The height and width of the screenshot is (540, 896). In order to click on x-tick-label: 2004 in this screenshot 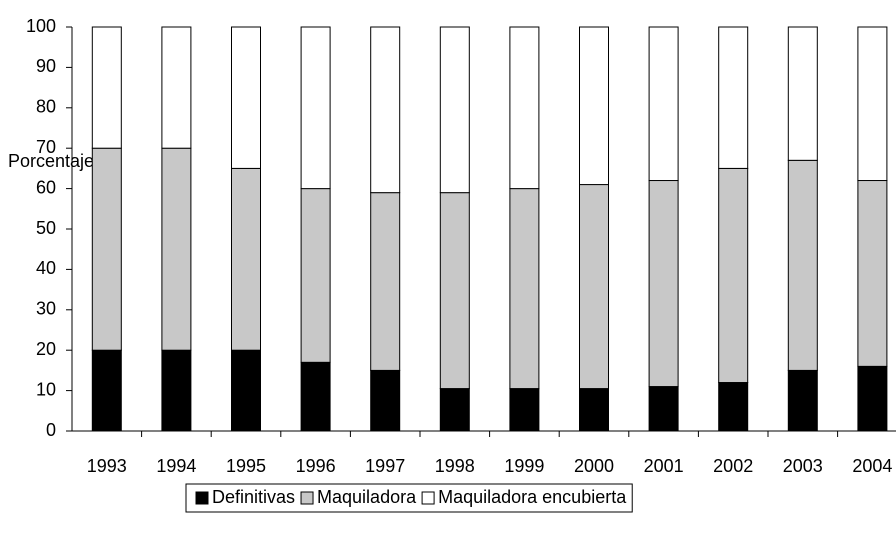, I will do `click(872, 466)`.